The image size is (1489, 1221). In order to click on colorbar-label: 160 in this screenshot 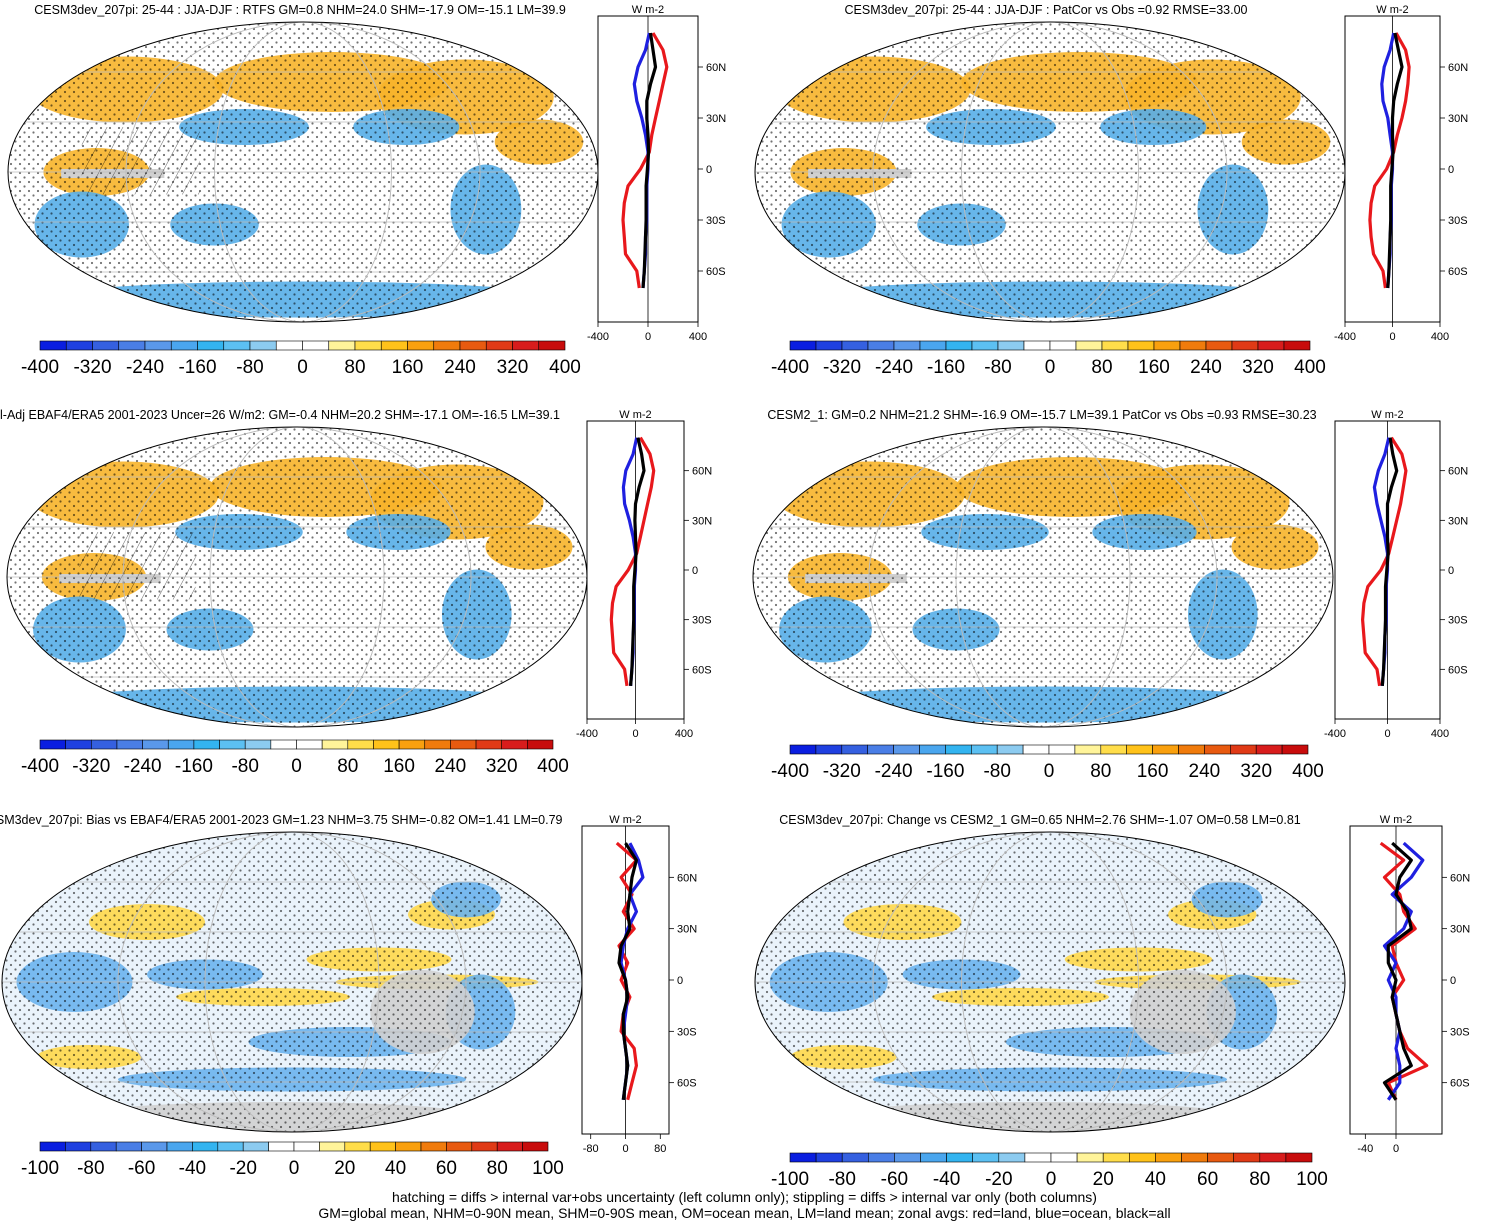, I will do `click(1154, 367)`.